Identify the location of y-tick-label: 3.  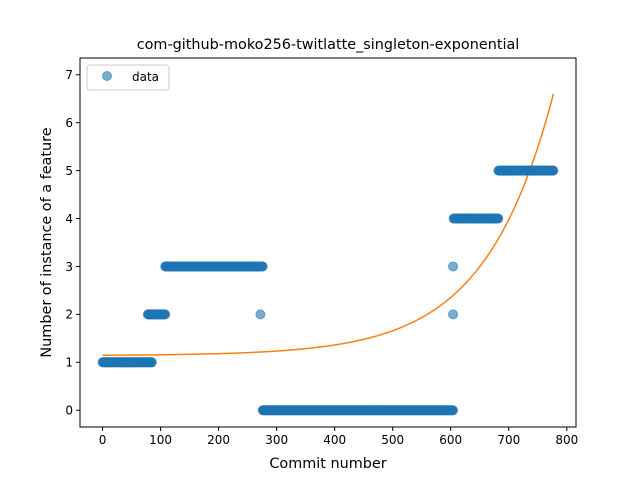
(69, 267).